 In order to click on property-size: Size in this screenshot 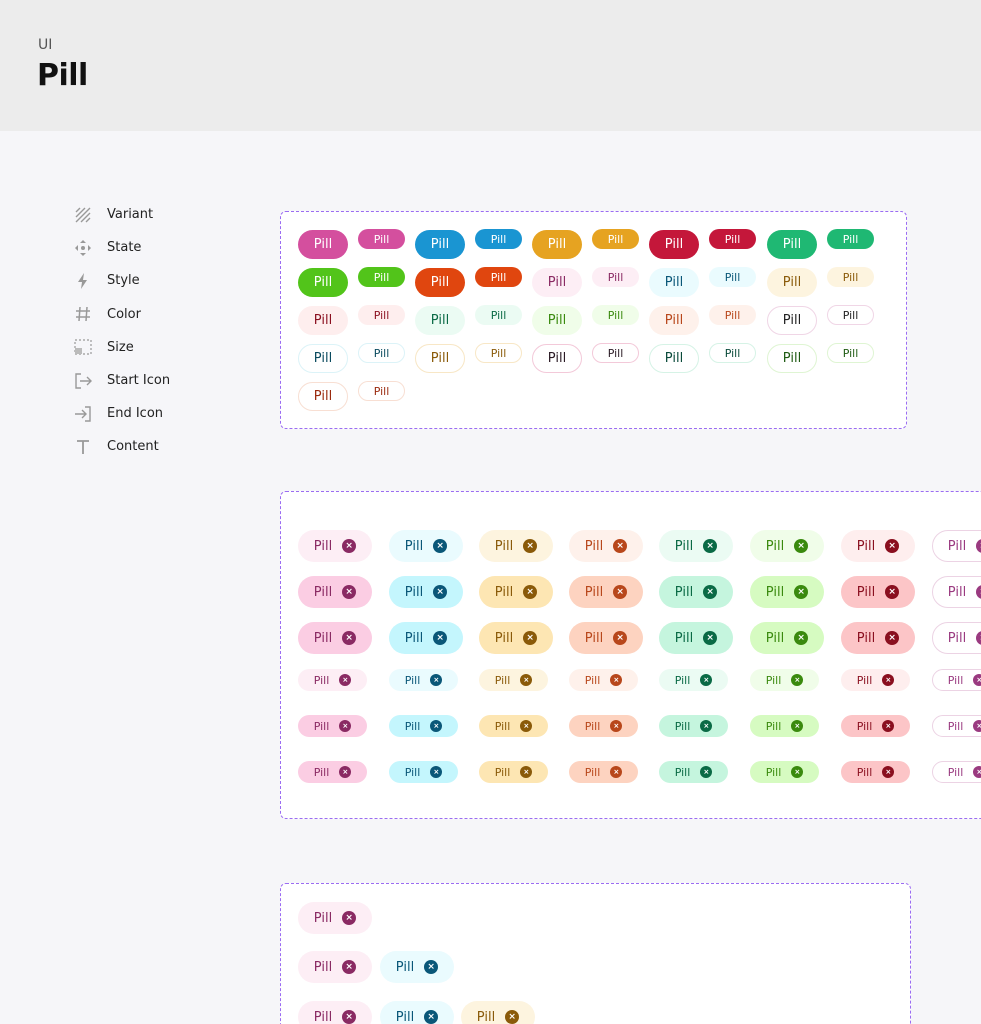, I will do `click(121, 347)`.